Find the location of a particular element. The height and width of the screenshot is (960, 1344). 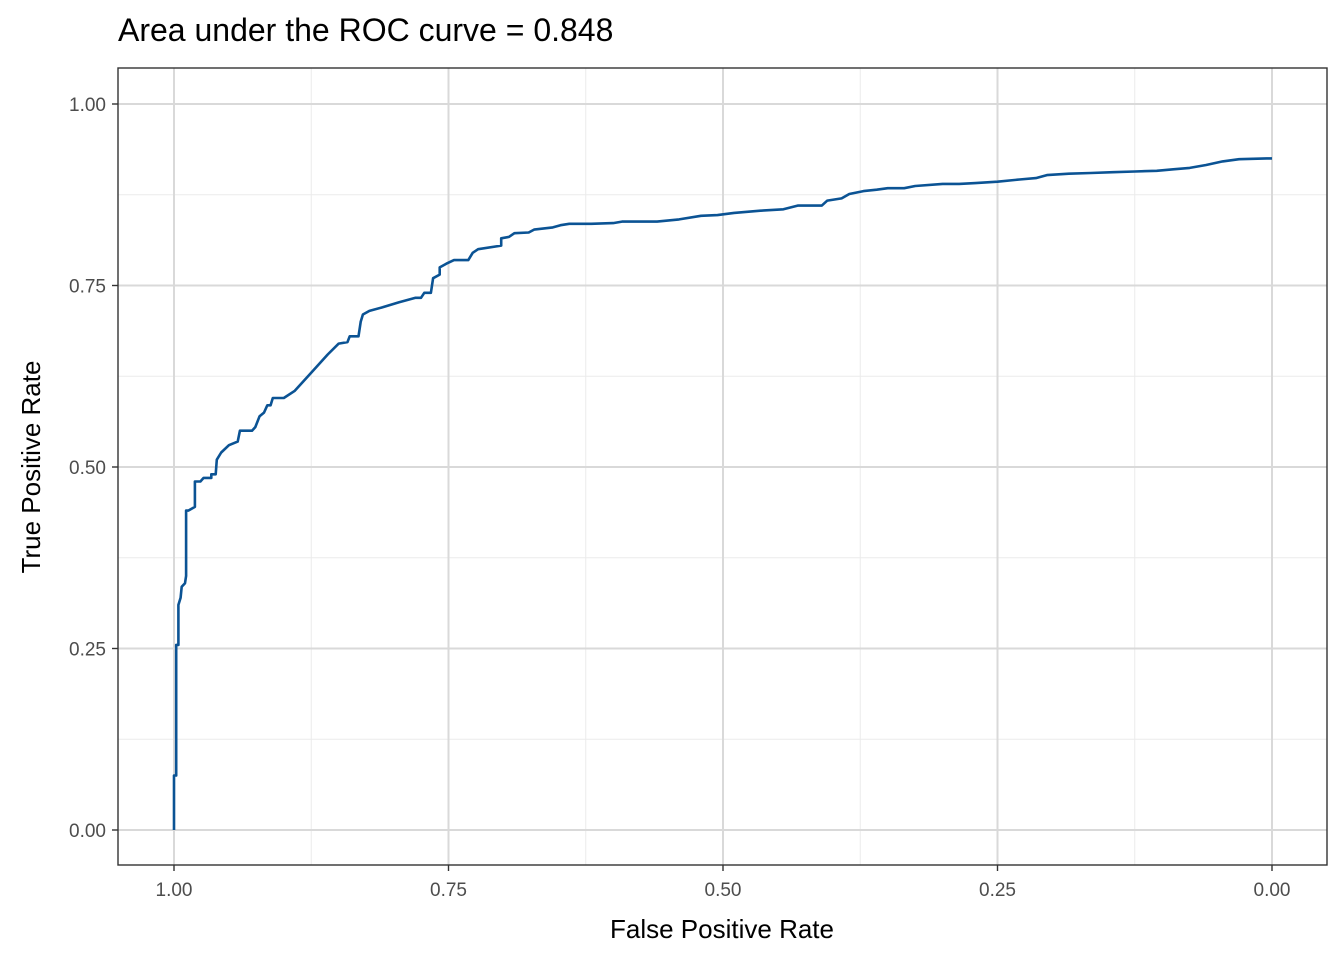

x-tick-label: 0.75 is located at coordinates (448, 890).